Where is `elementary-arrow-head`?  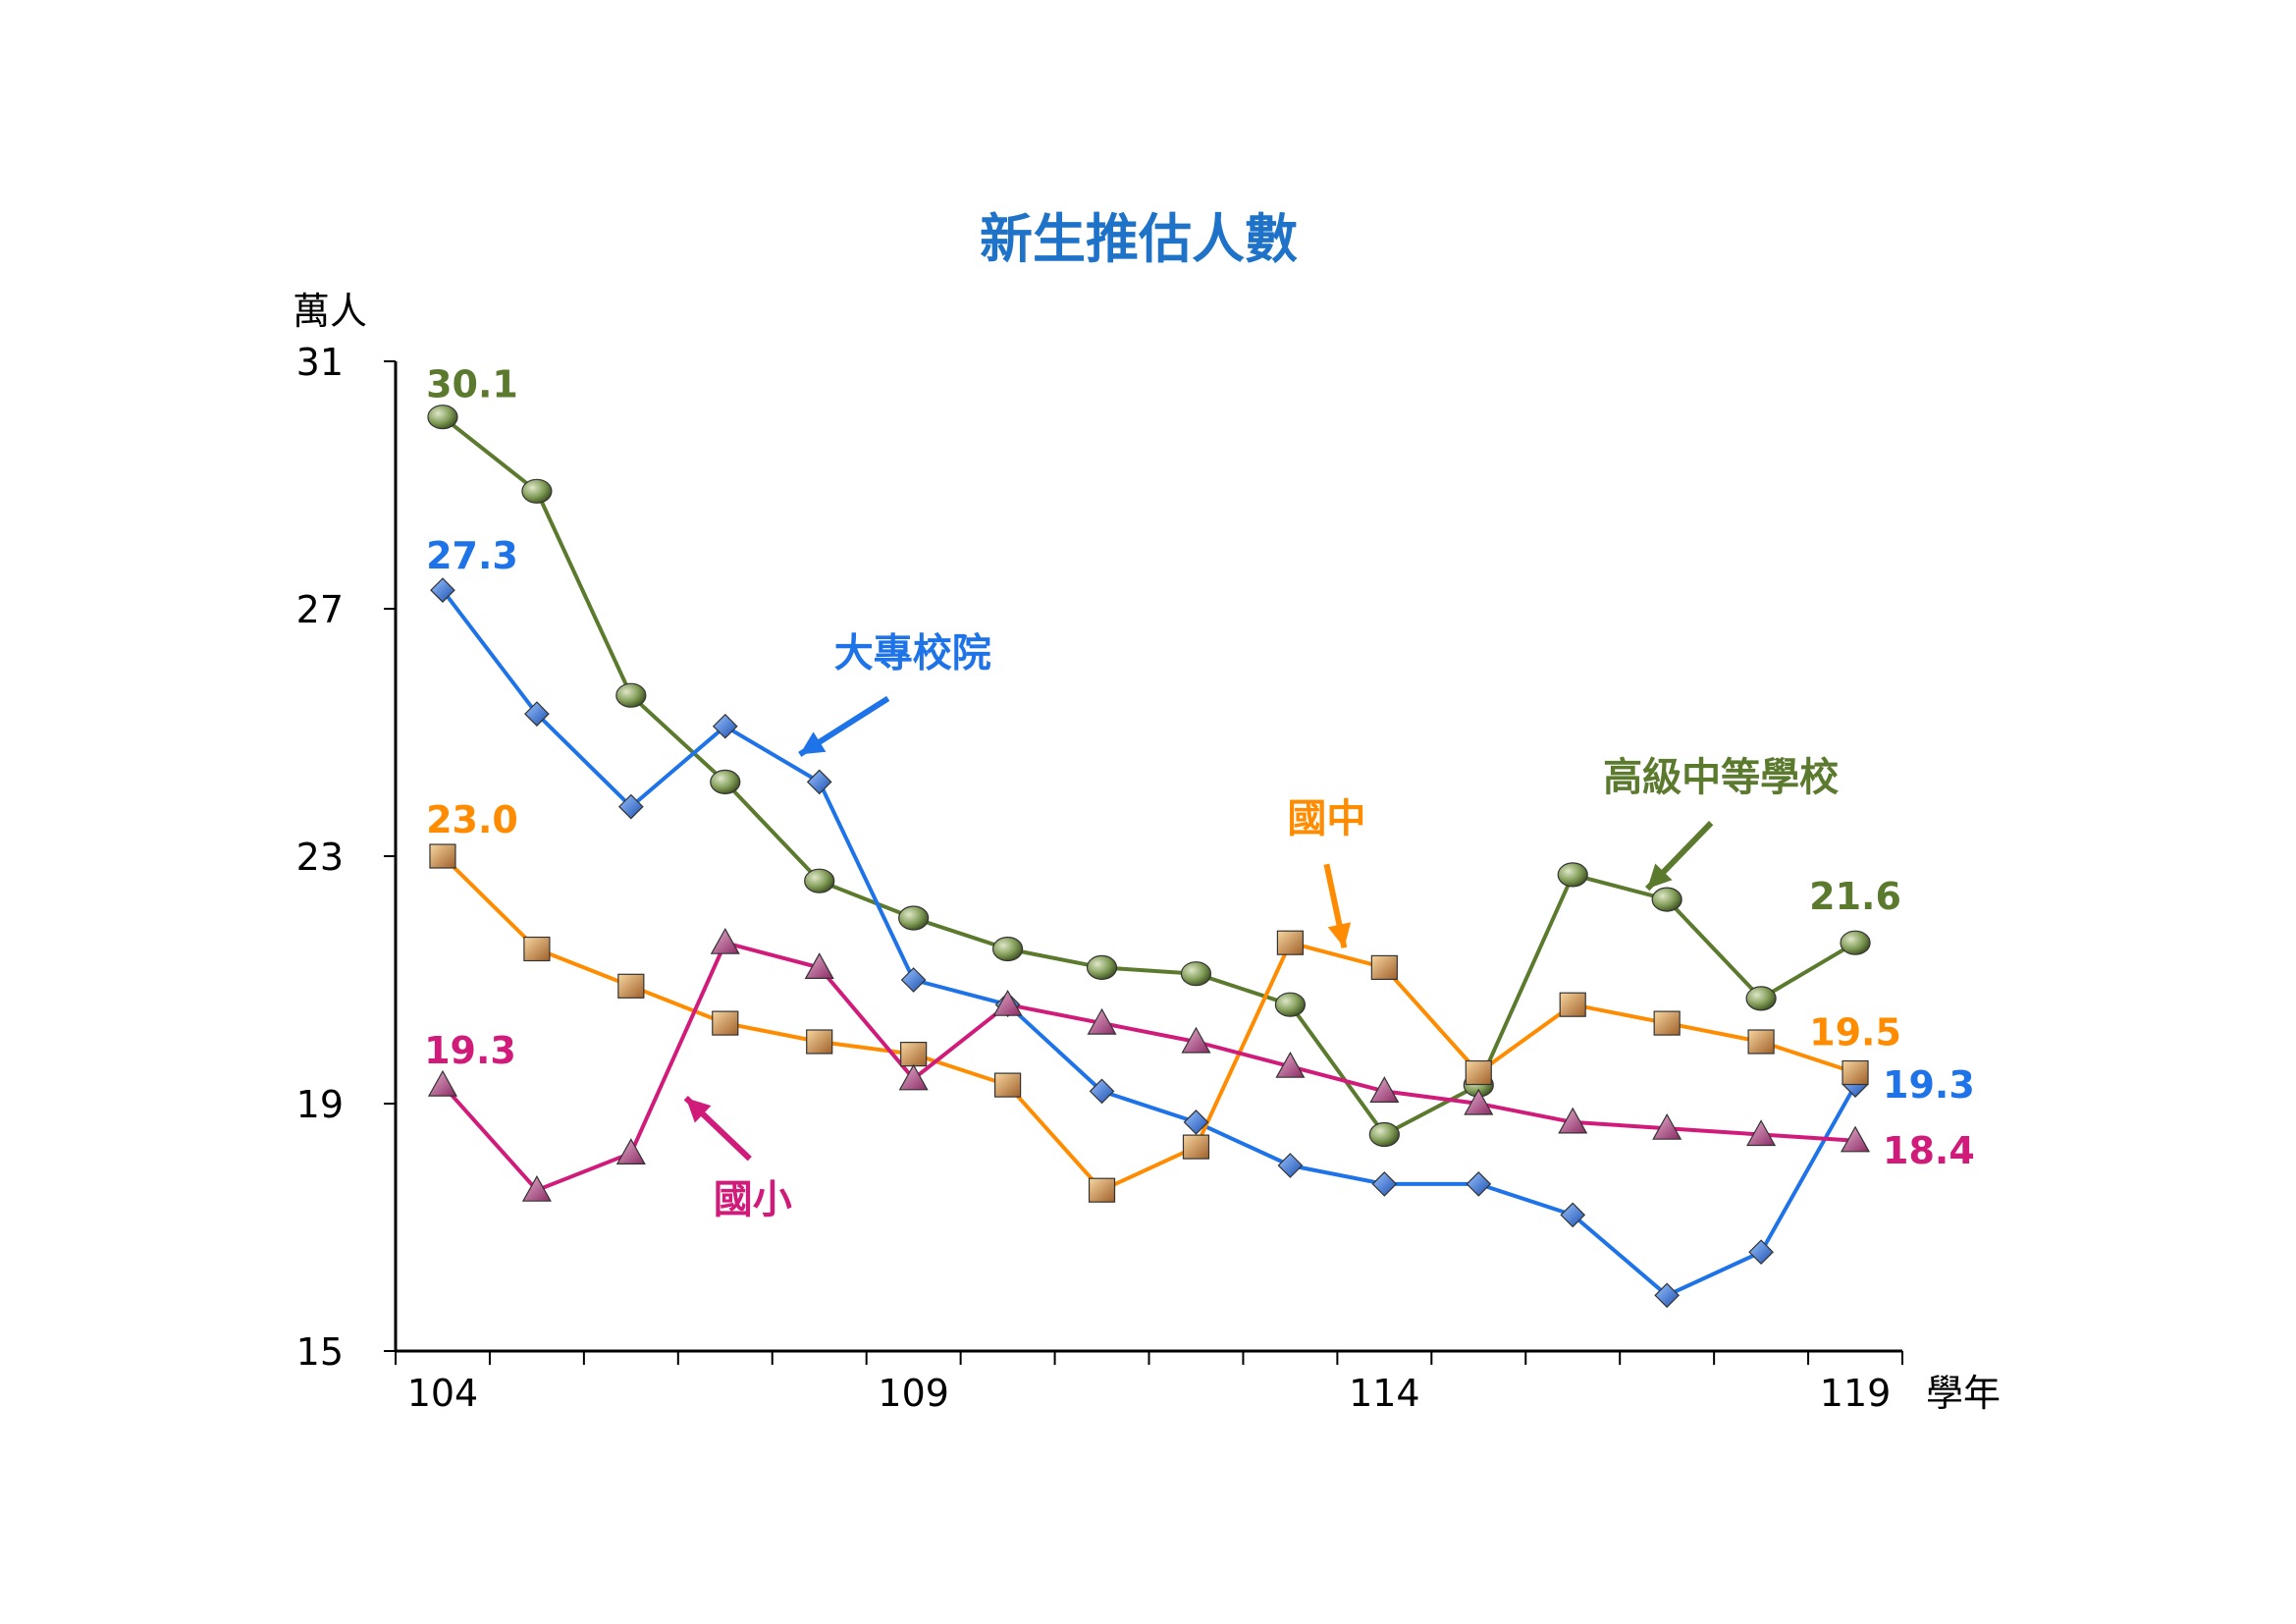 elementary-arrow-head is located at coordinates (698, 1110).